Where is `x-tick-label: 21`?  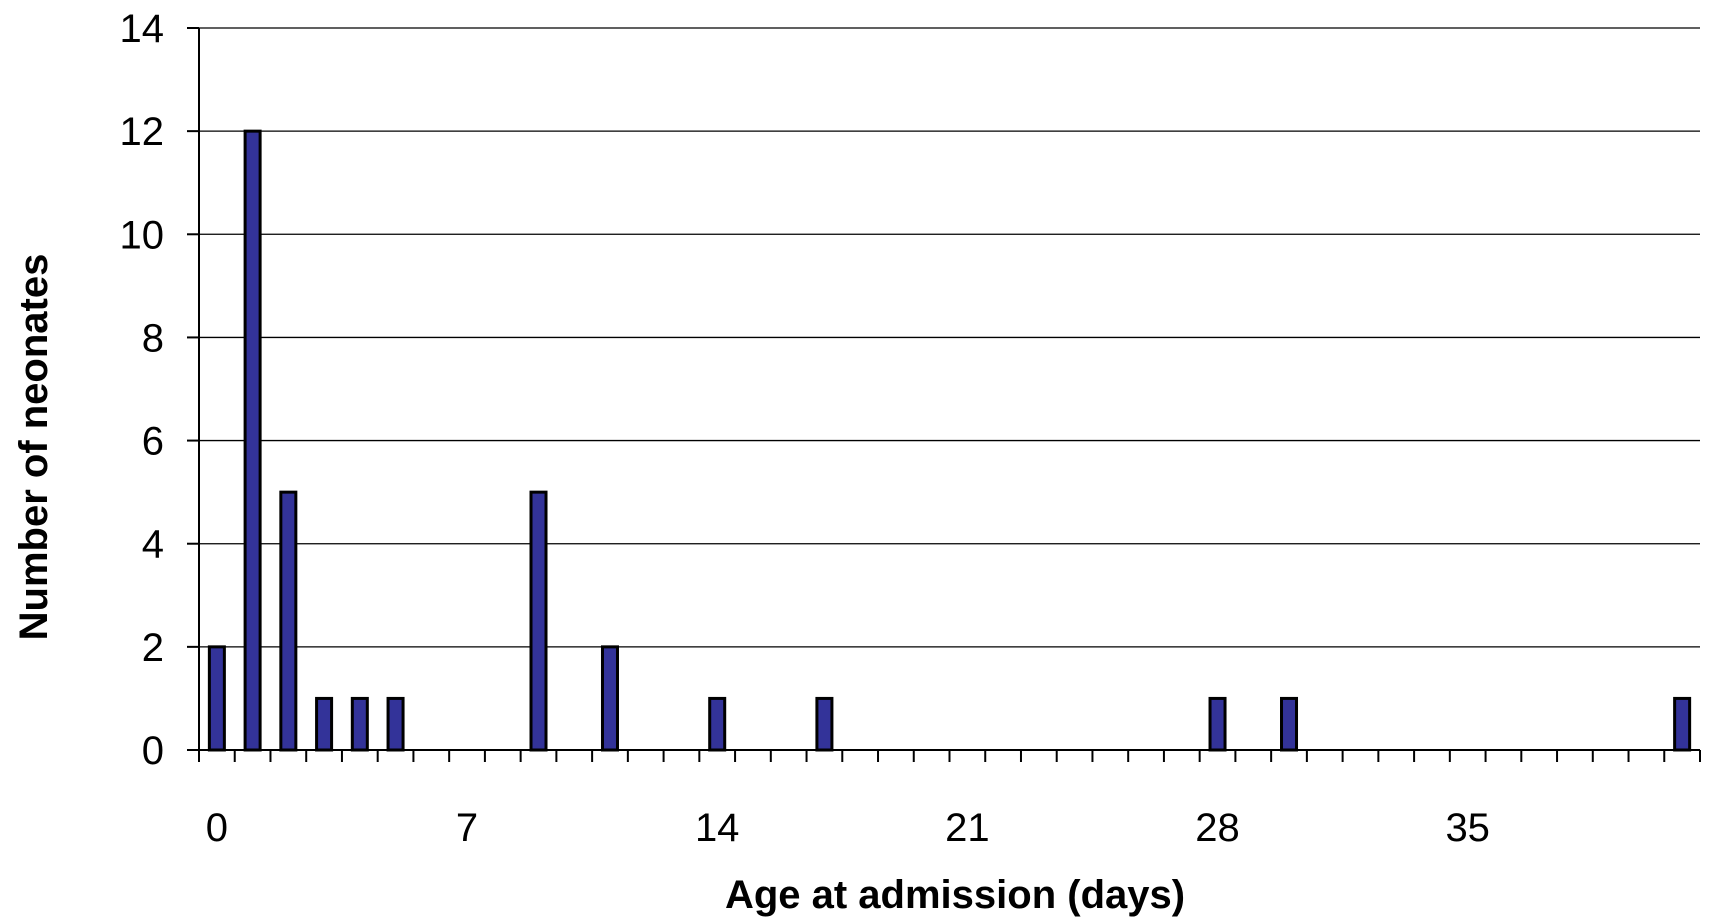
x-tick-label: 21 is located at coordinates (967, 828).